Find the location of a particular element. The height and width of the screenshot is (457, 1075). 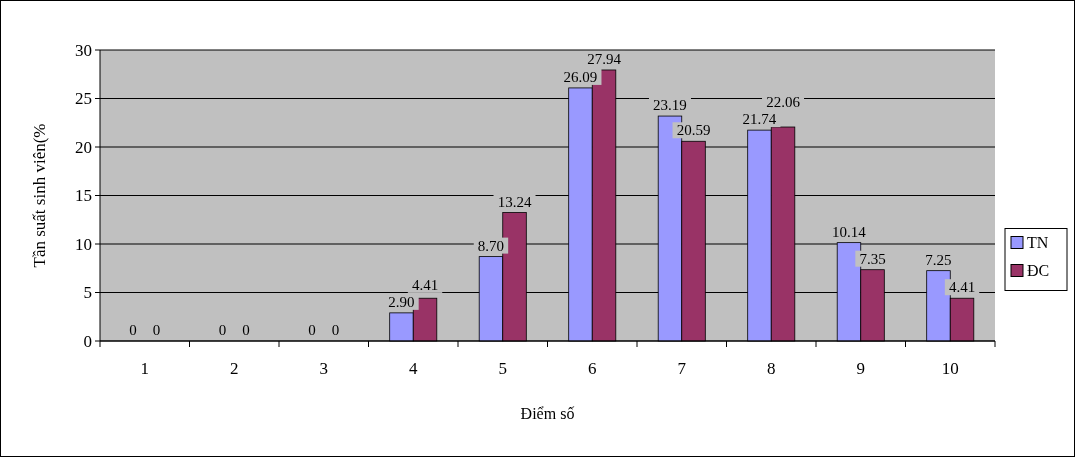

y-tick-label: 10 is located at coordinates (83, 244).